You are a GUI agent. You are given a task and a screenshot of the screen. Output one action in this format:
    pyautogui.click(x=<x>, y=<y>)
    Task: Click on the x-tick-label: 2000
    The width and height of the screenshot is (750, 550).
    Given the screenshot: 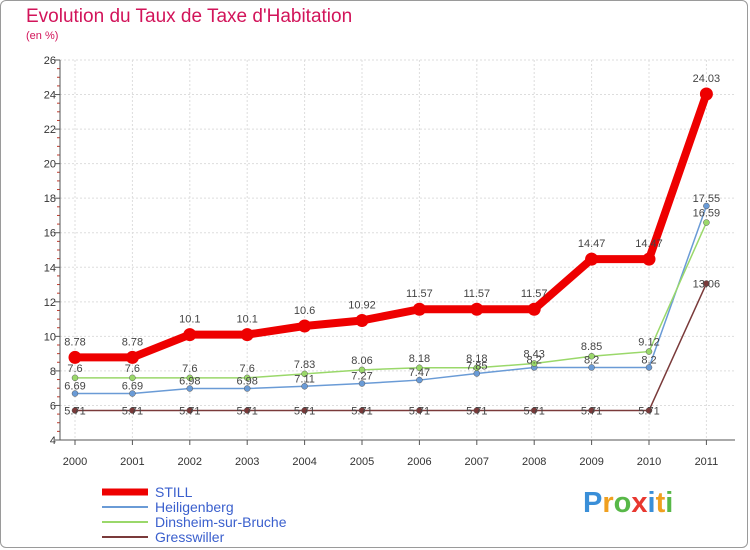 What is the action you would take?
    pyautogui.click(x=75, y=462)
    